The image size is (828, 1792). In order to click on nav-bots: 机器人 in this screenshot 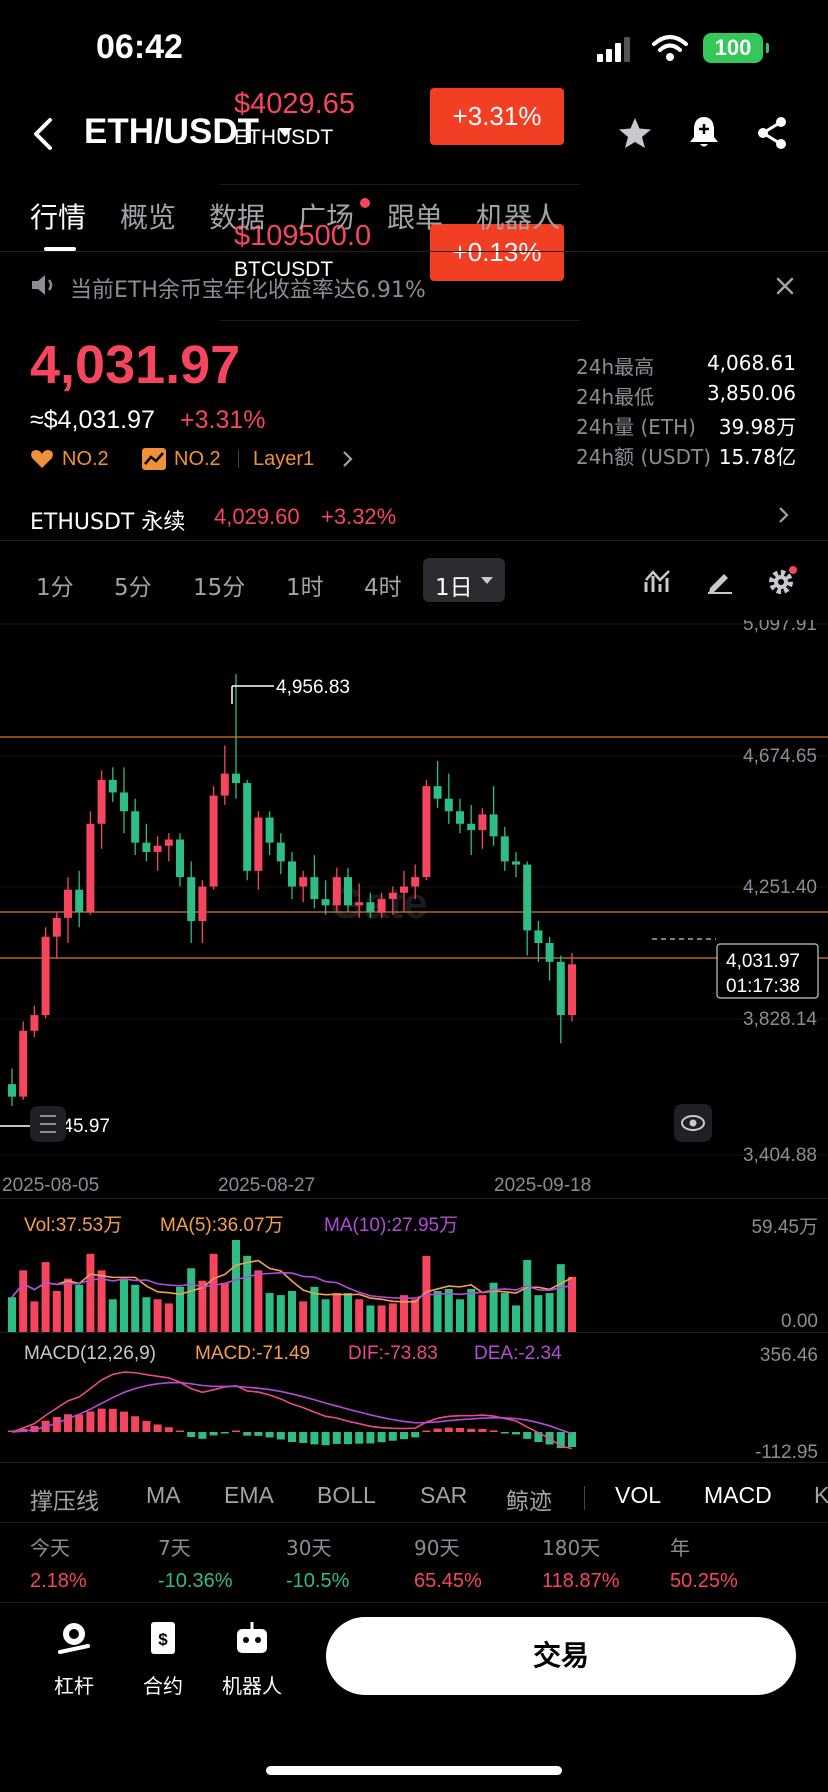, I will do `click(252, 1686)`.